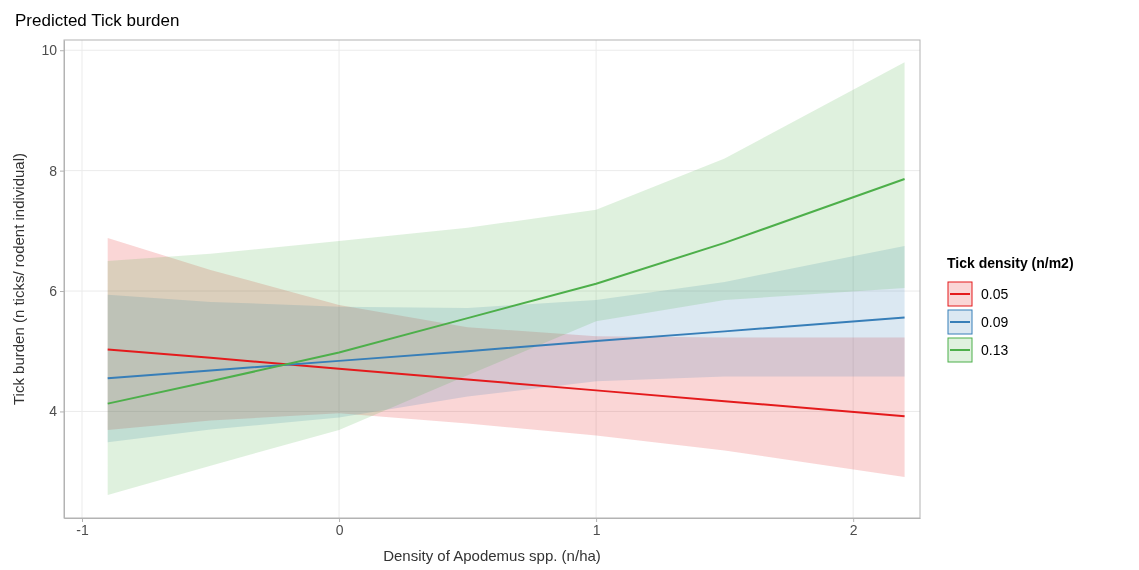  What do you see at coordinates (53, 291) in the screenshot?
I see `y-tick-label: 6` at bounding box center [53, 291].